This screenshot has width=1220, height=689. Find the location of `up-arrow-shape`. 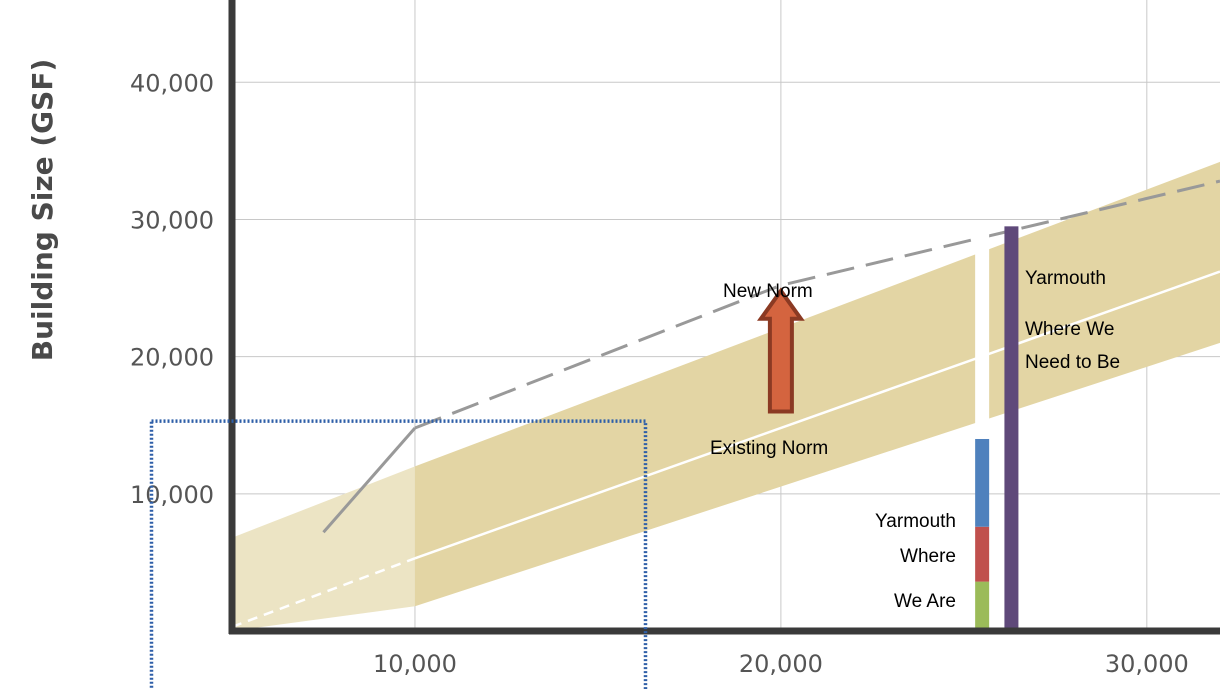

up-arrow-shape is located at coordinates (781, 350).